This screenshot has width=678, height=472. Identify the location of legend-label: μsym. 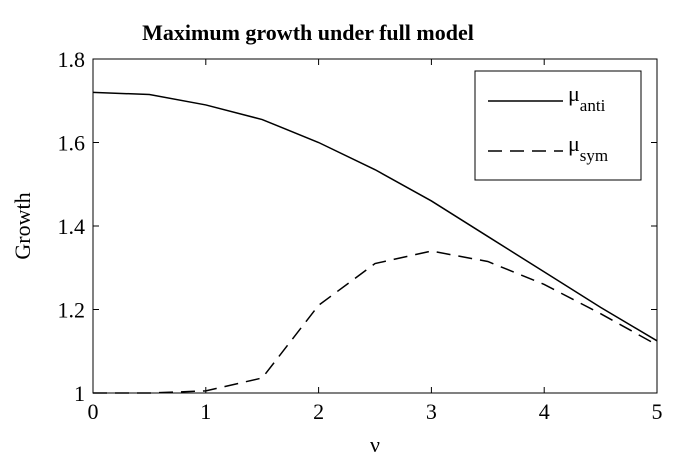
(588, 148).